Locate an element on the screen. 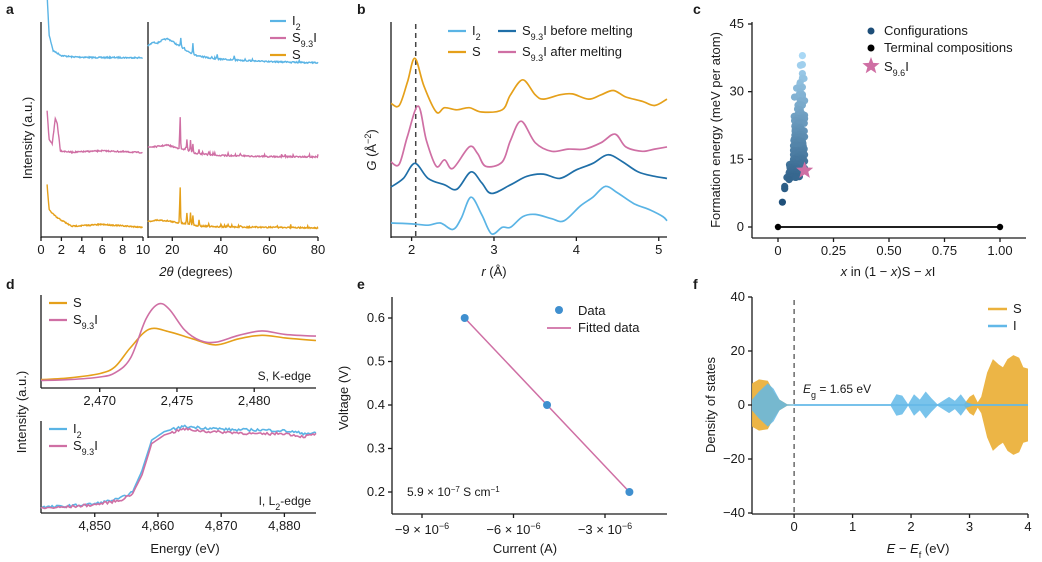 This screenshot has width=1042, height=562. panel-f-xlabel: E − Ef (eV) is located at coordinates (918, 550).